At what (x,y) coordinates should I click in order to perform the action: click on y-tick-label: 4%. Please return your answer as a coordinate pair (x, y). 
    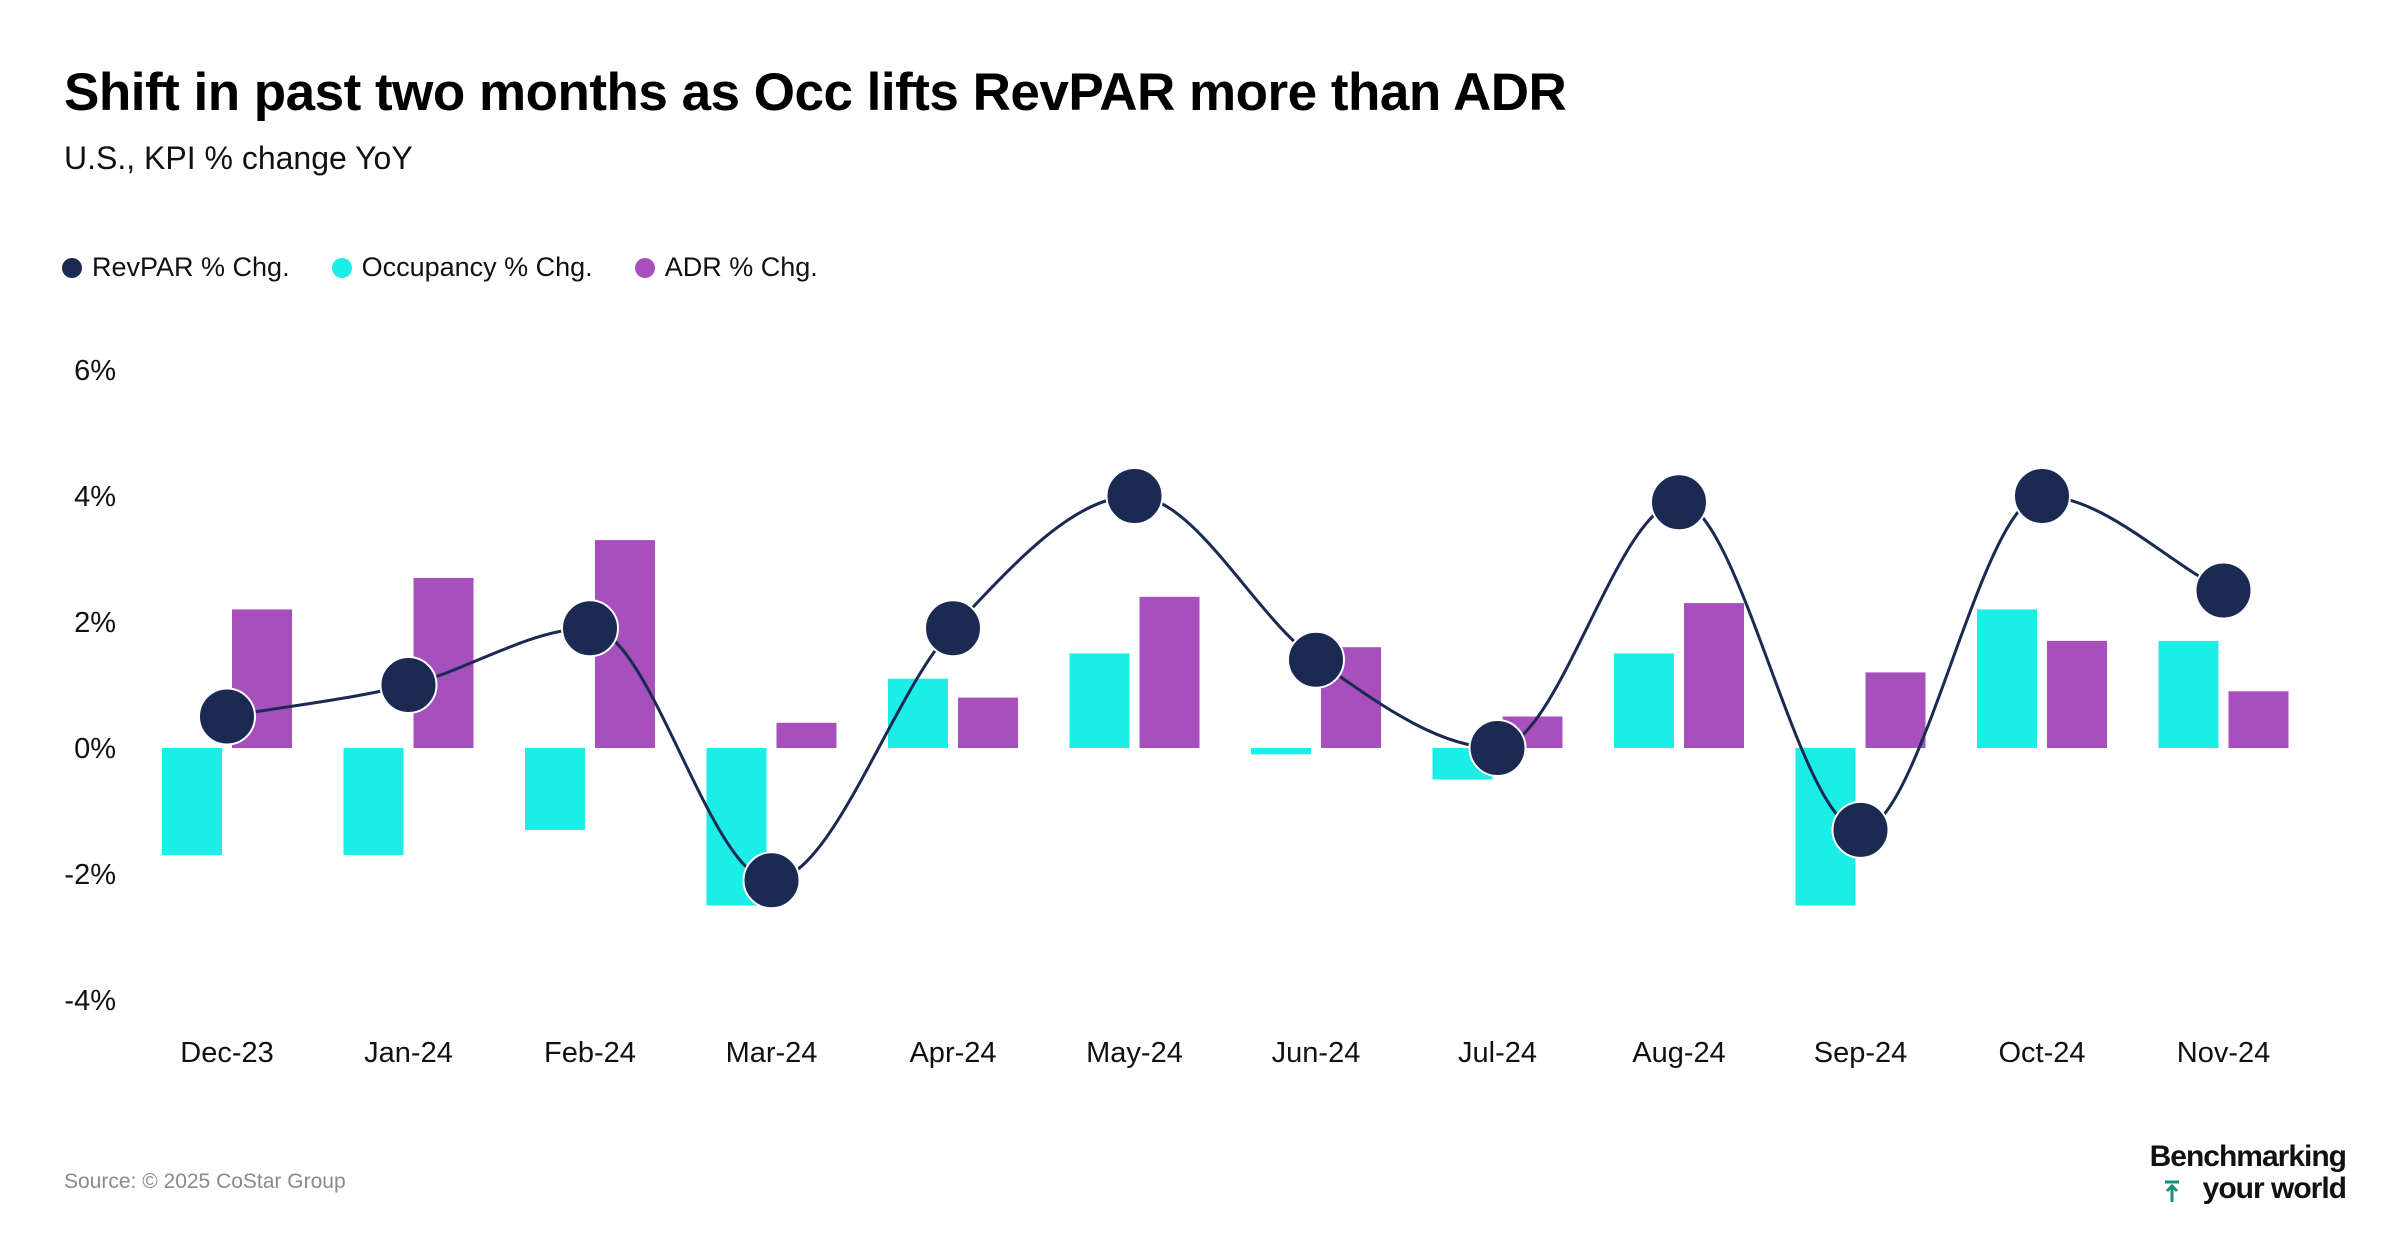
    Looking at the image, I should click on (95, 497).